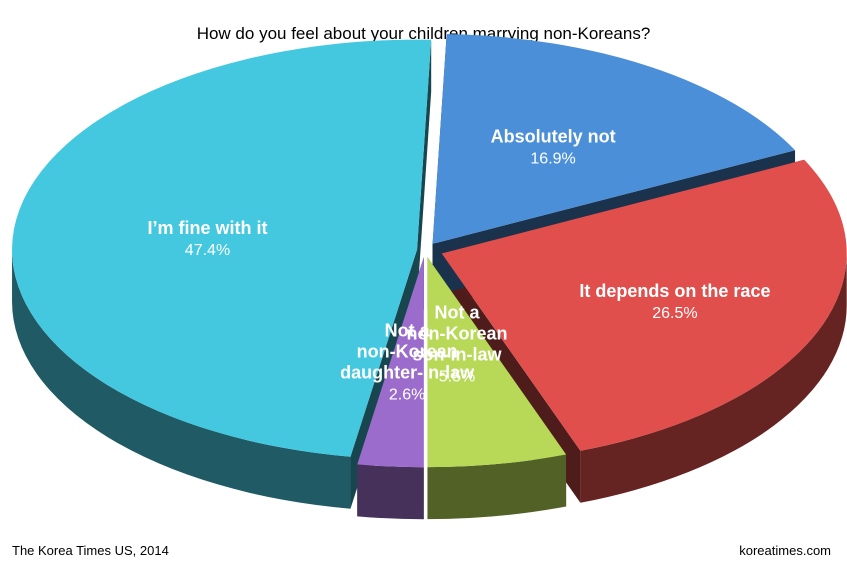 The width and height of the screenshot is (847, 574). I want to click on slice-label-line: Absolutely not, so click(553, 136).